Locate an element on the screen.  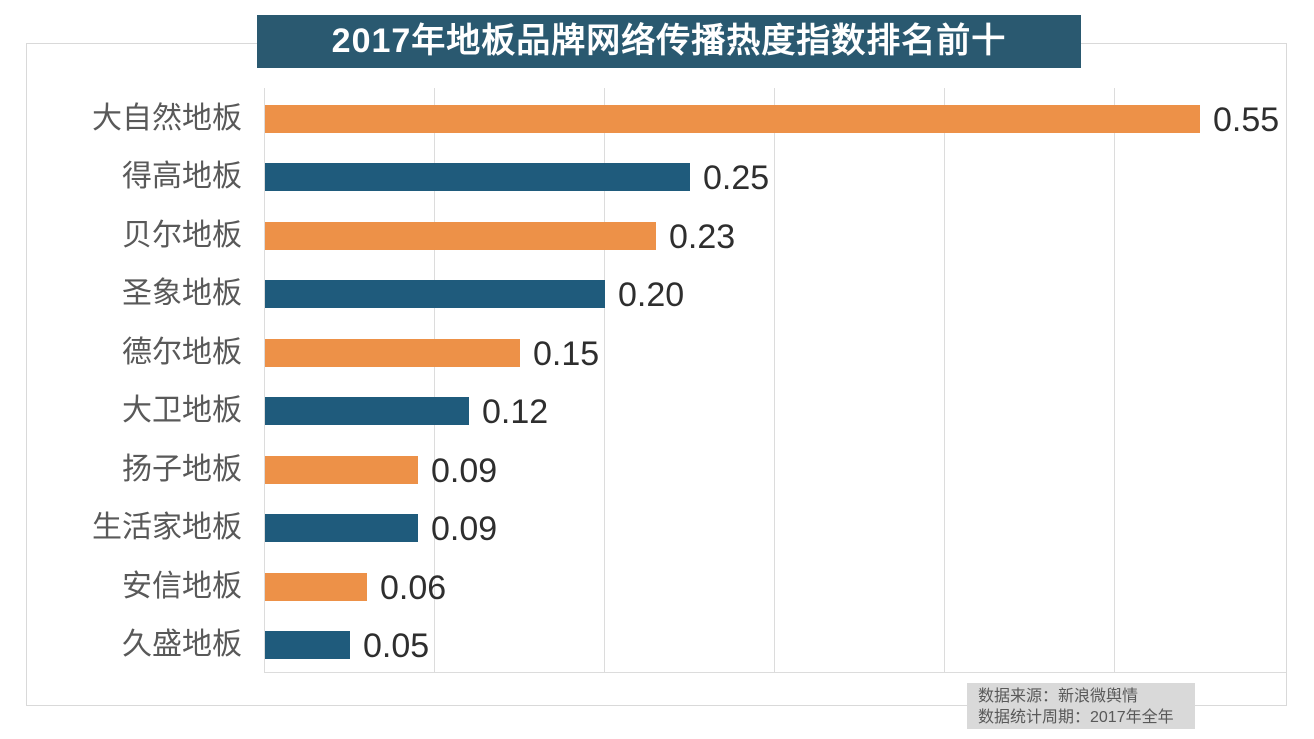
category-label: 圣象地板 is located at coordinates (182, 293).